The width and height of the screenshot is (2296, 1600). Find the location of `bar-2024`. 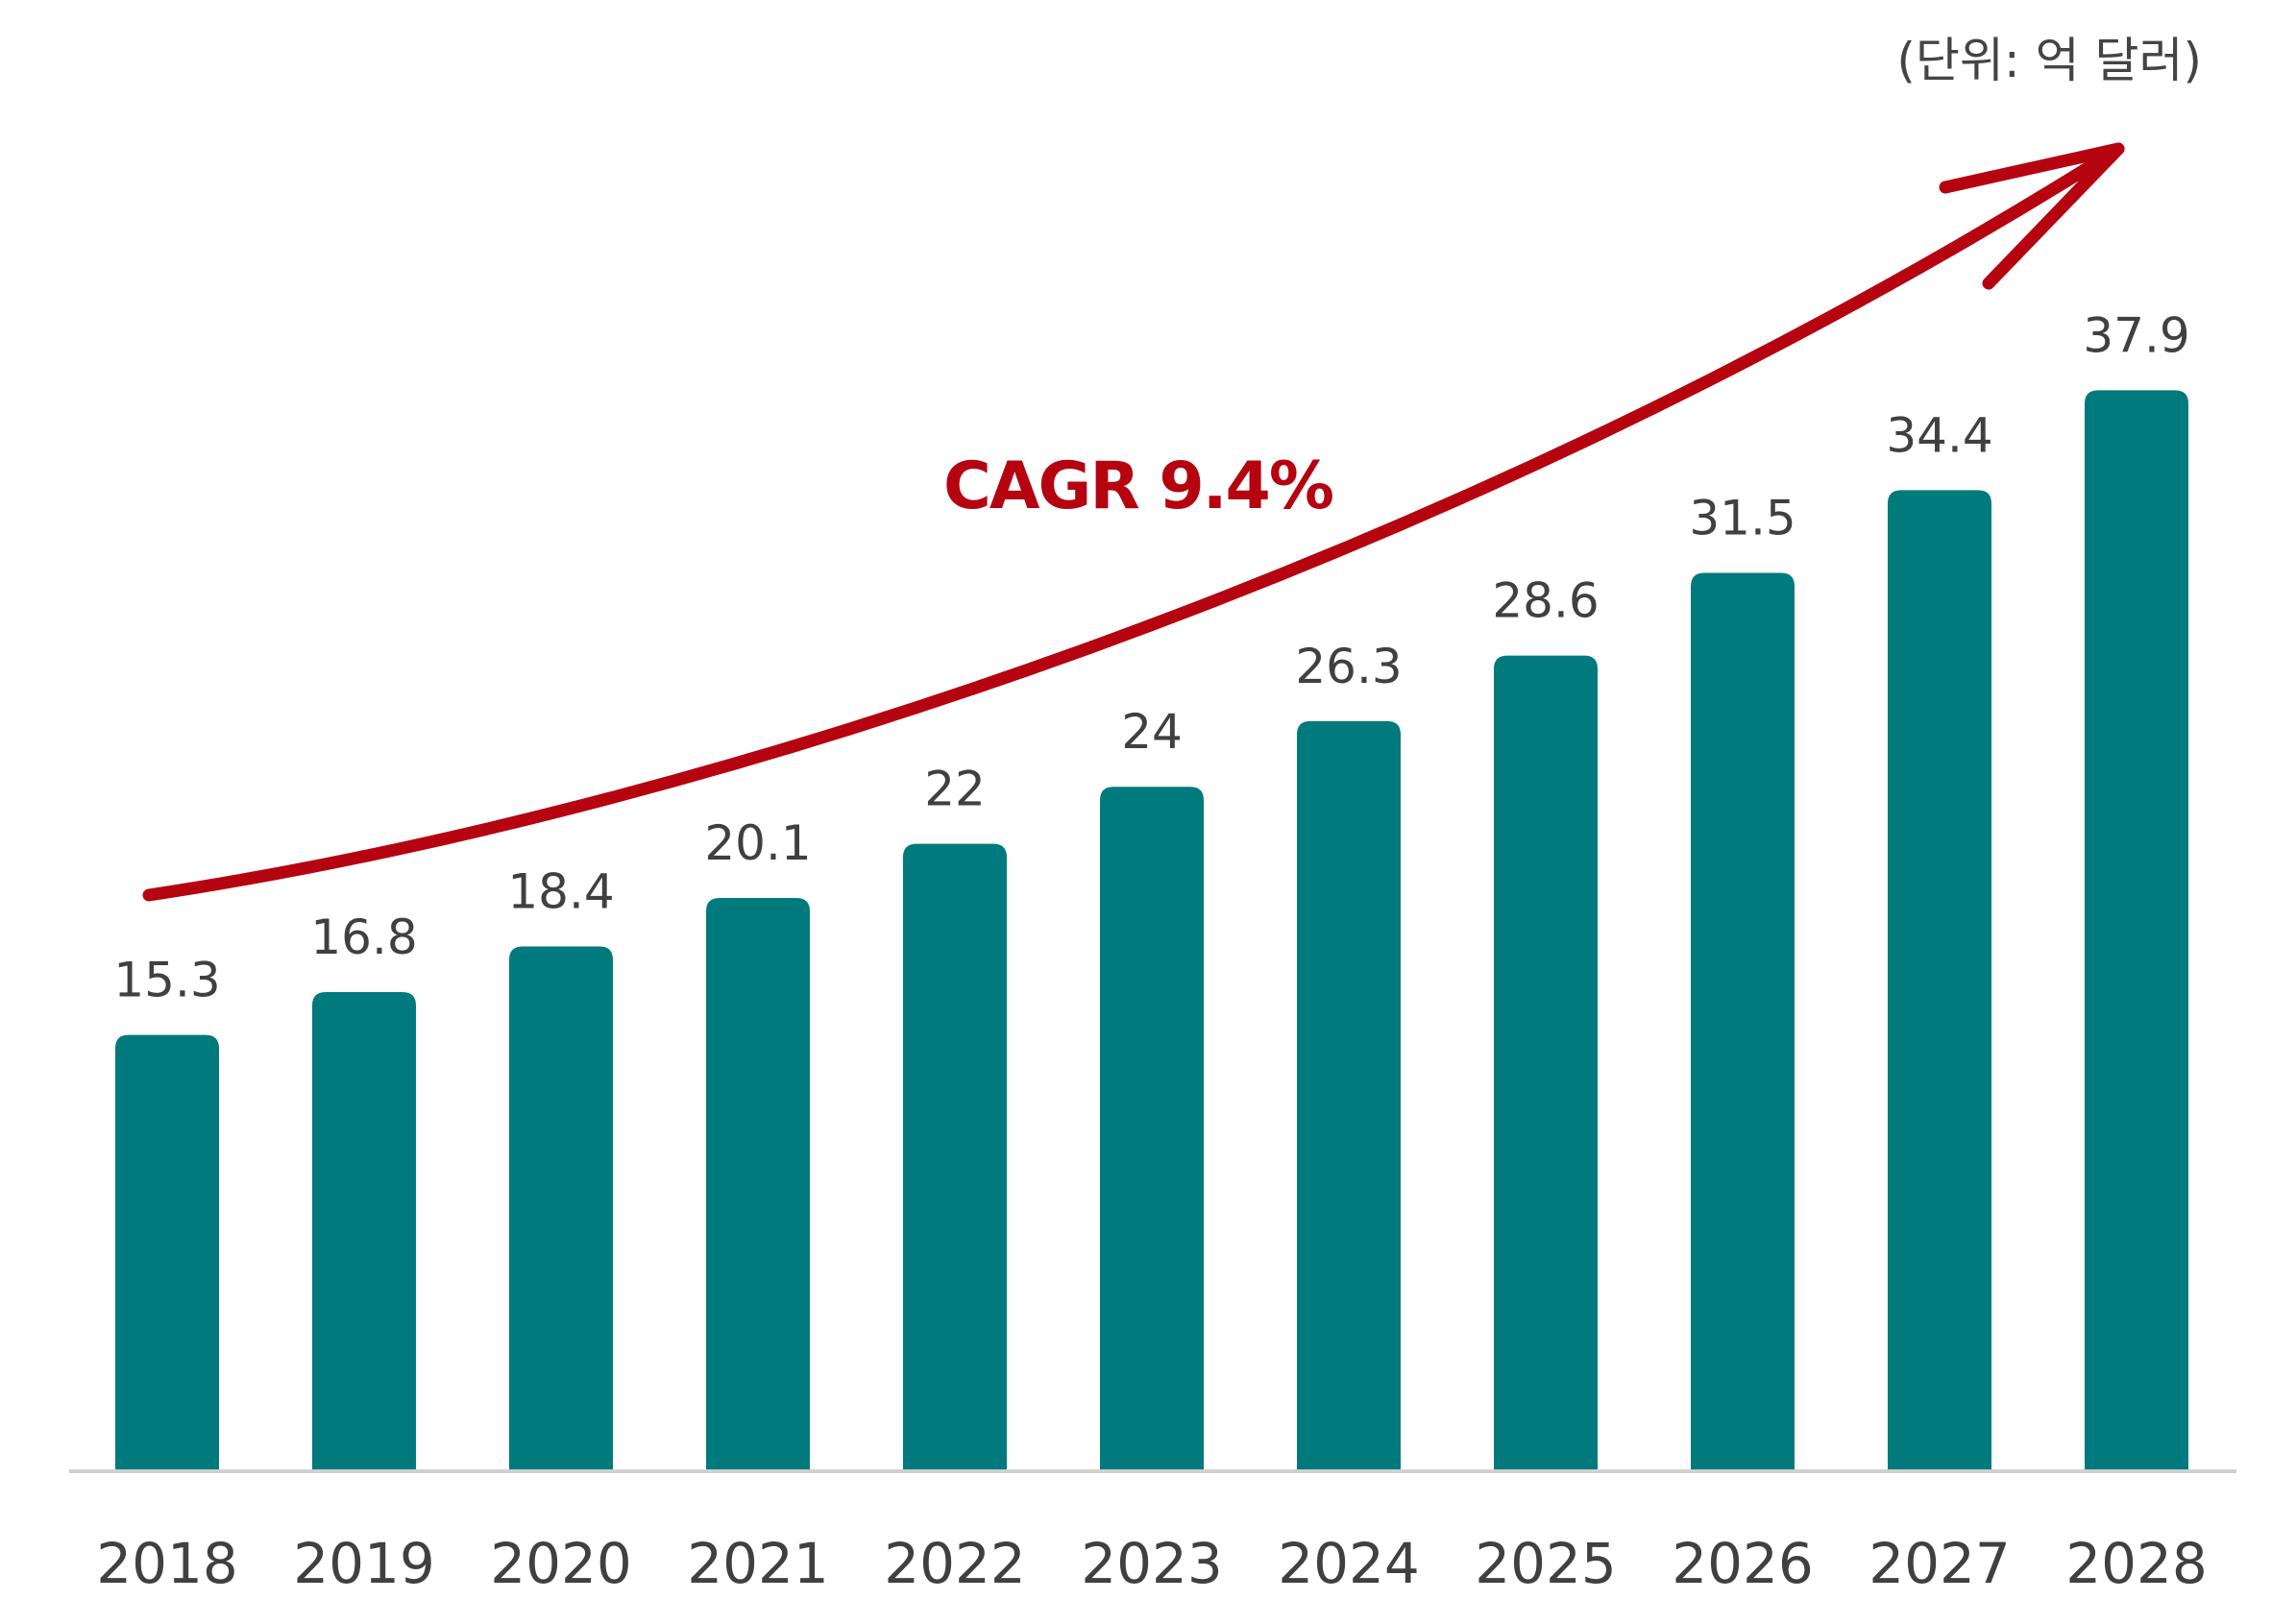

bar-2024 is located at coordinates (1349, 1095).